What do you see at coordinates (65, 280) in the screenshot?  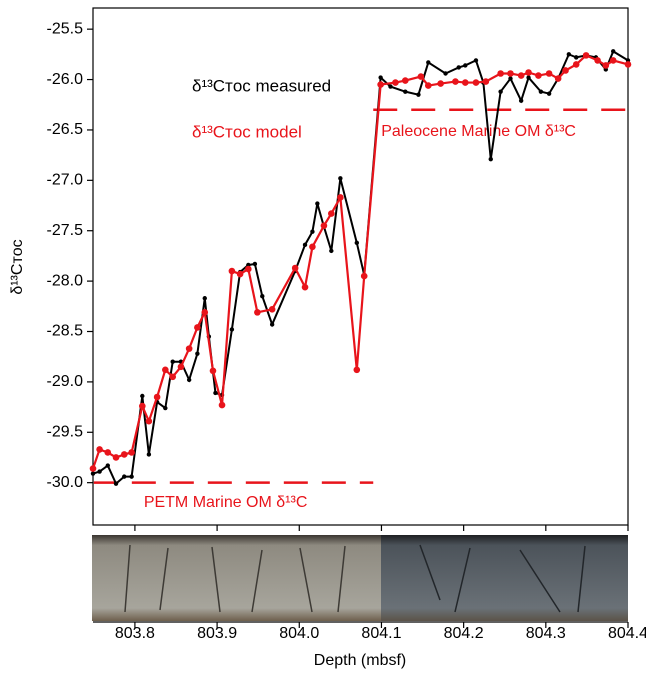 I see `y-tick-label: -28.0` at bounding box center [65, 280].